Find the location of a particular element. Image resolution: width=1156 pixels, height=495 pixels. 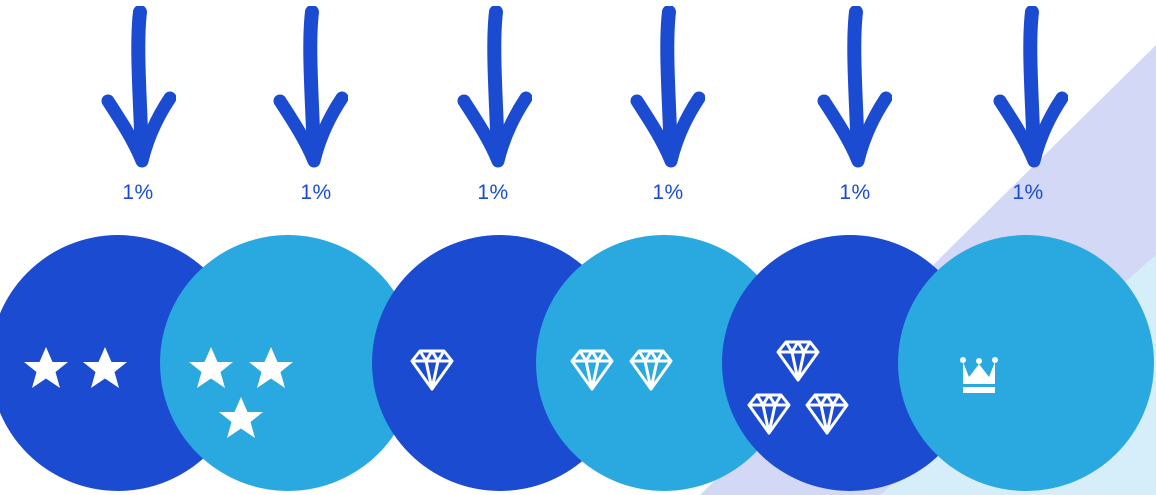

tier-5-percent: 1% is located at coordinates (855, 192).